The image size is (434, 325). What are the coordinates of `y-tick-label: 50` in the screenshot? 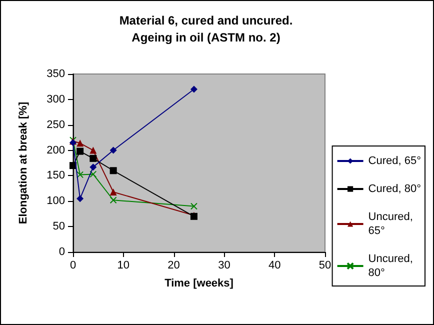 It's located at (58, 226).